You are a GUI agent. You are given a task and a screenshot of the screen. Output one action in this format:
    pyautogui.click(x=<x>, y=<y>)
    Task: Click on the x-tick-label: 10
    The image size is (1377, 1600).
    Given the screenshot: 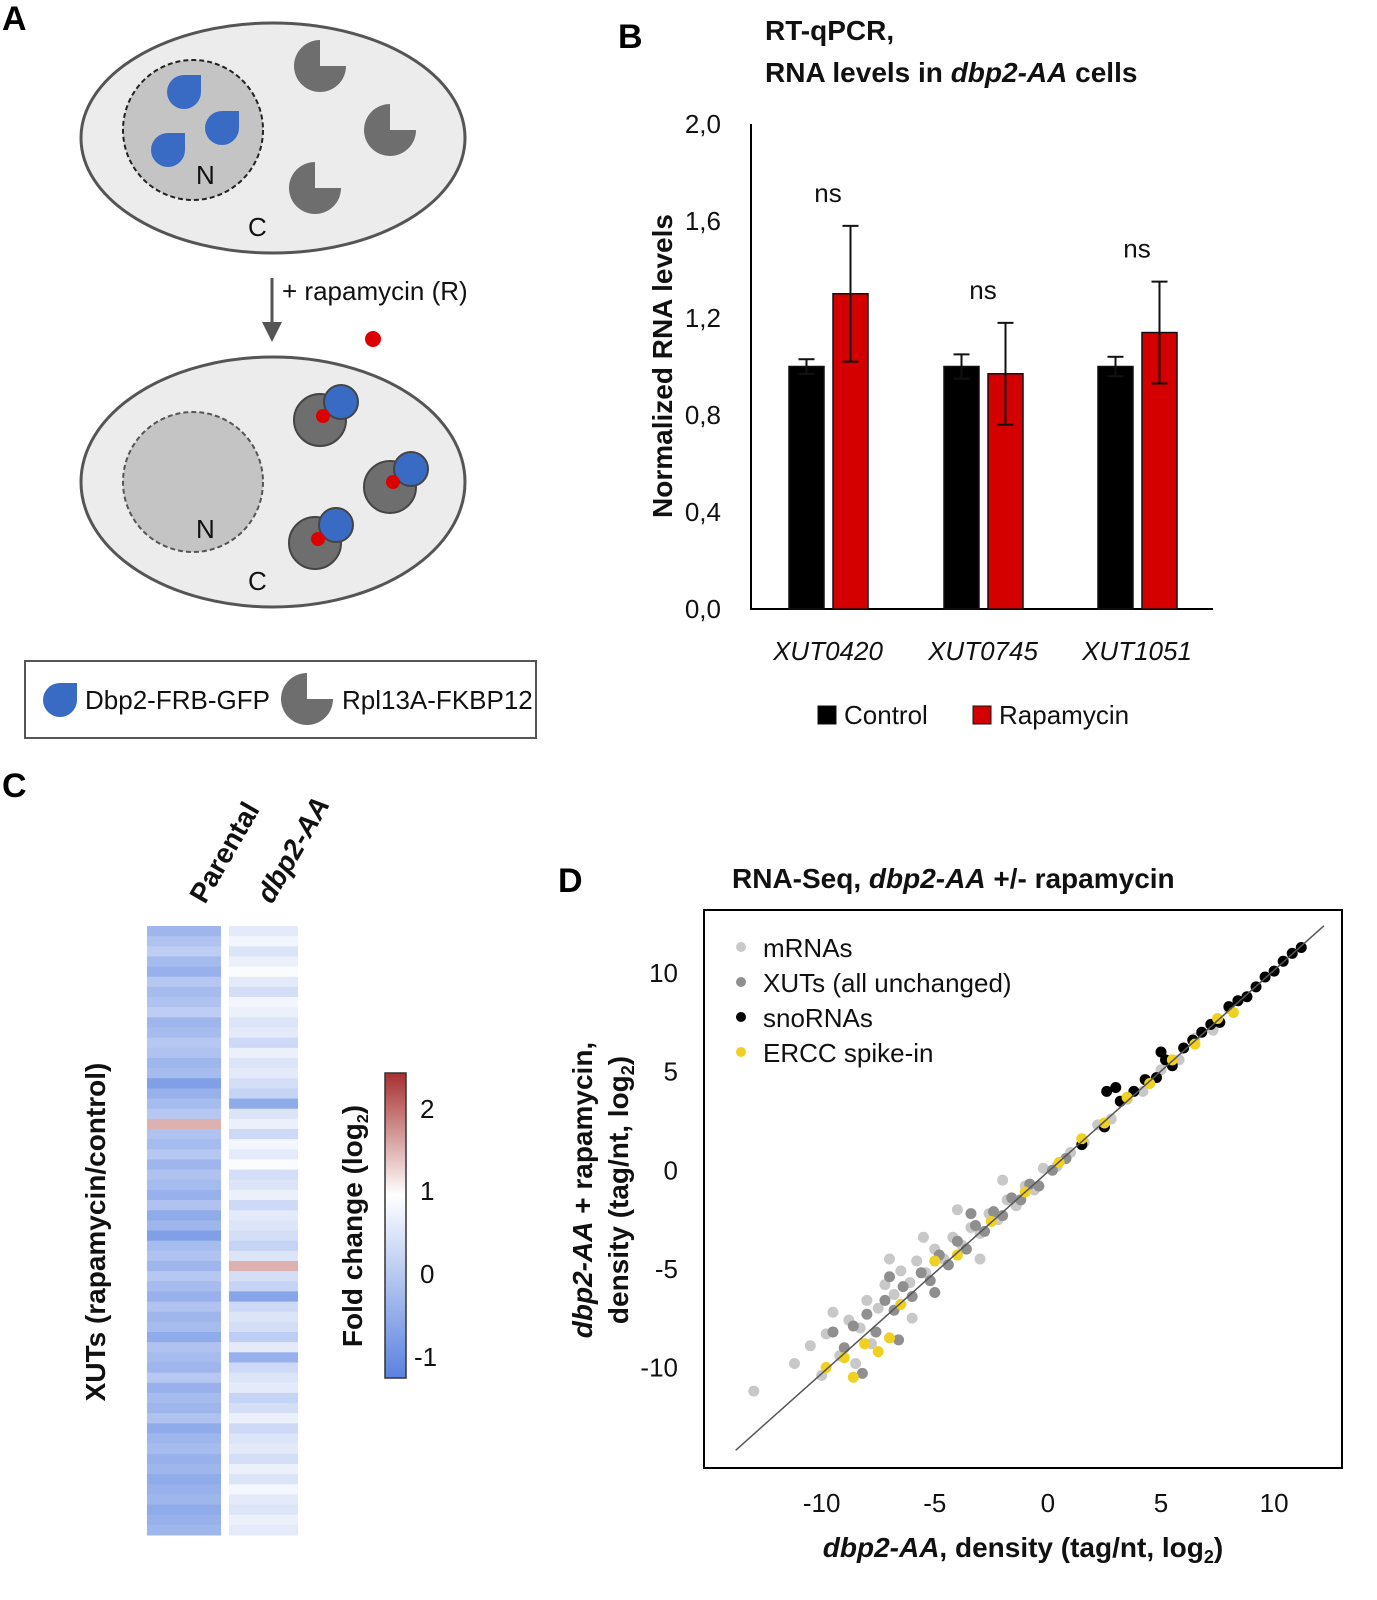 What is the action you would take?
    pyautogui.click(x=1274, y=1503)
    